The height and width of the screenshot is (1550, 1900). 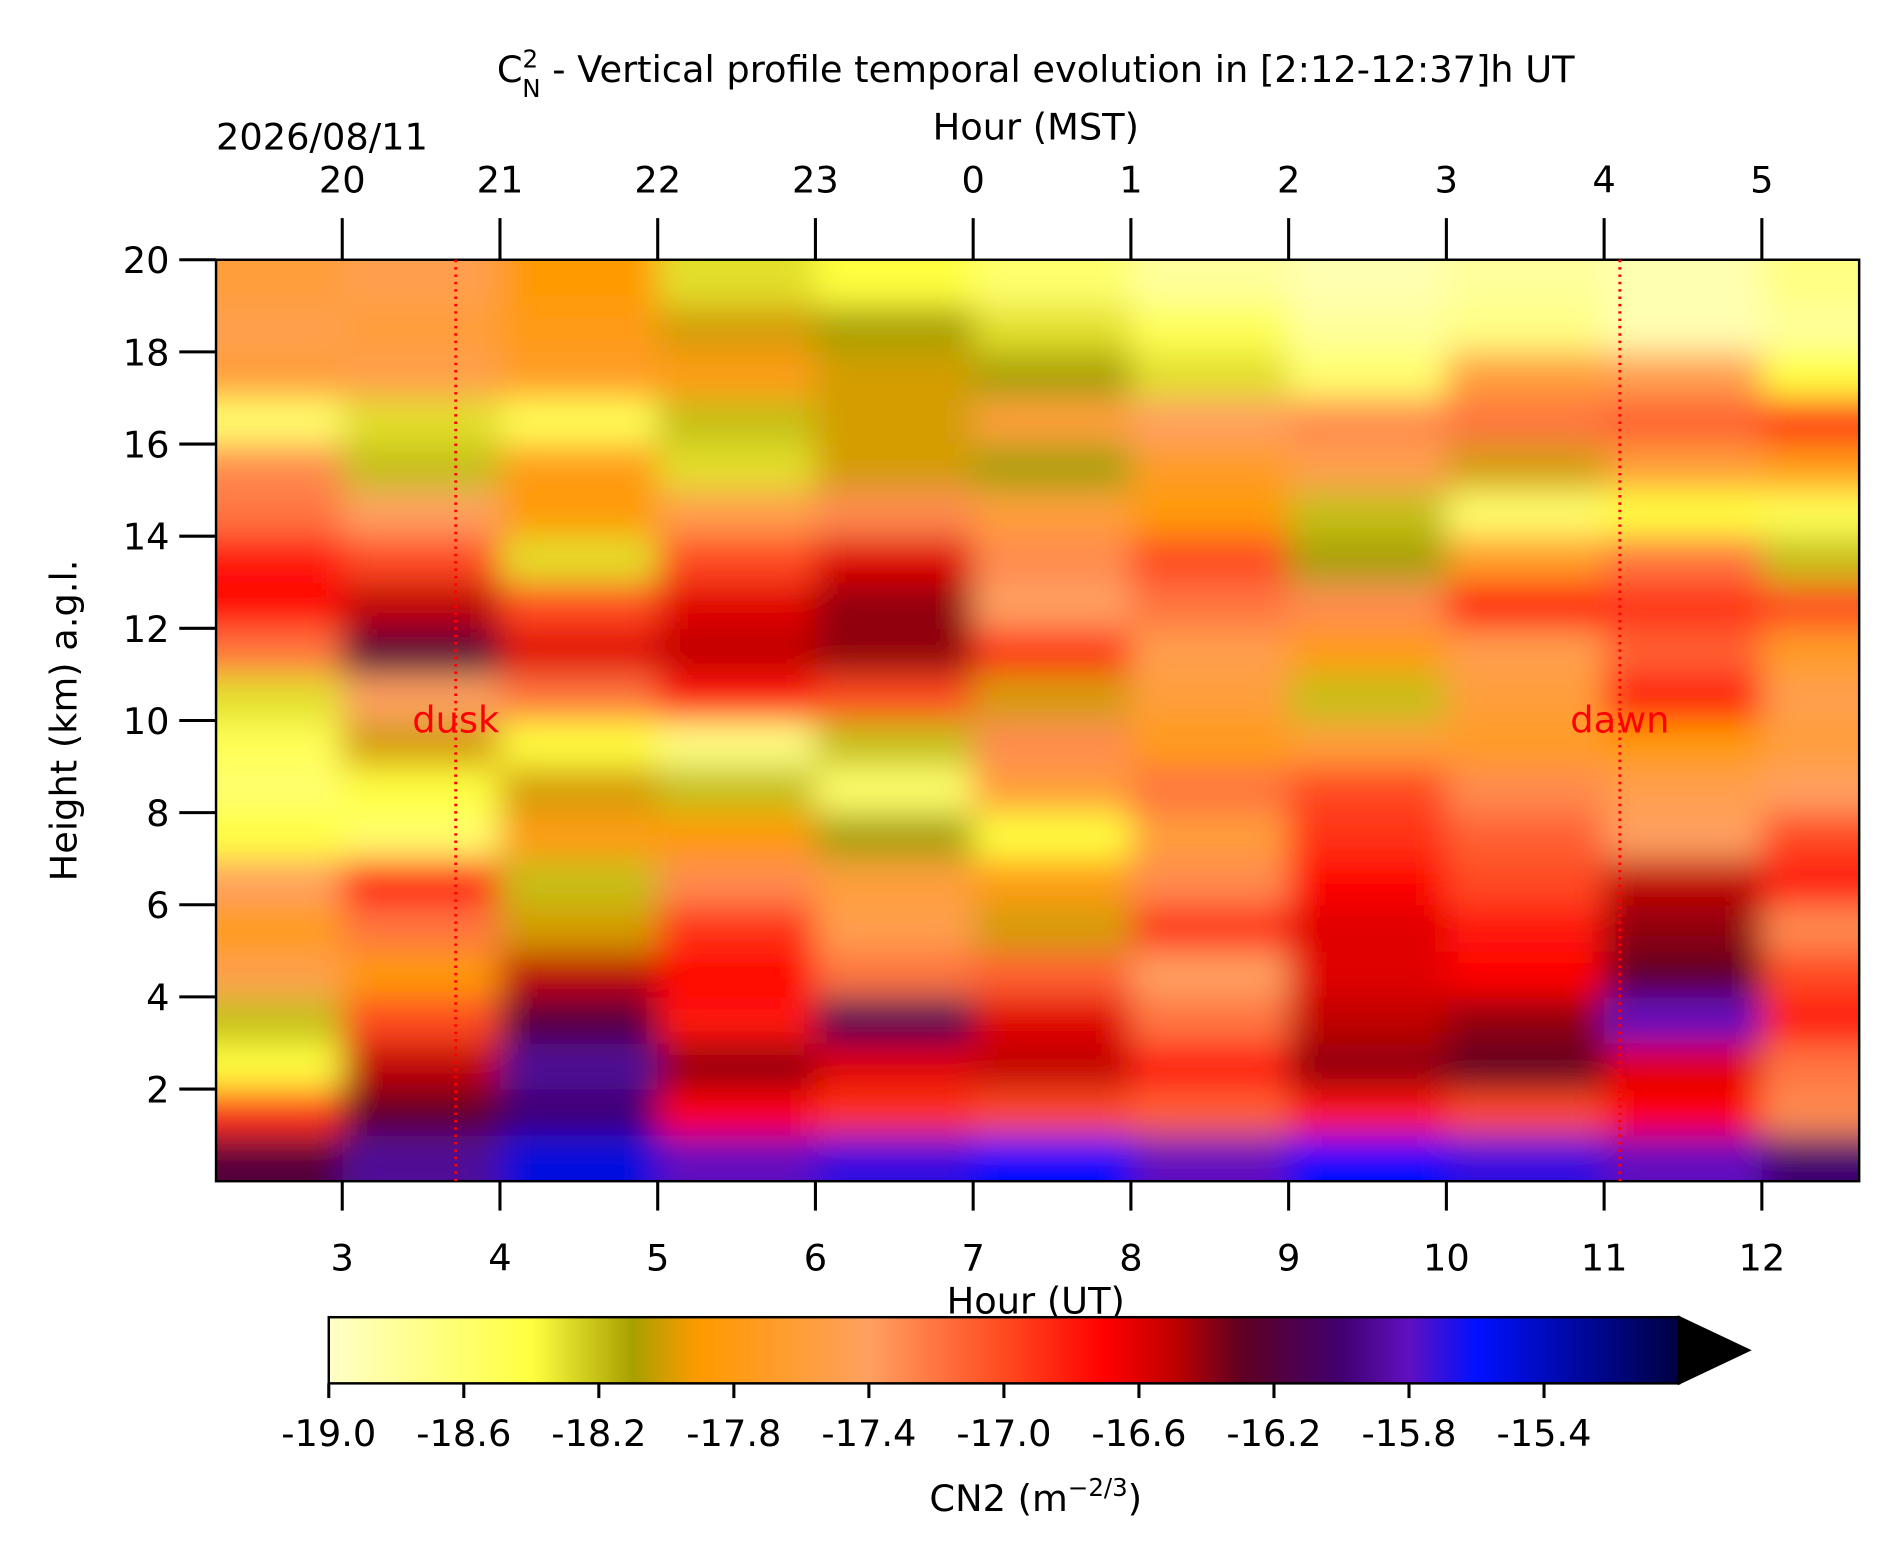 I want to click on x2-tick-label: 3, so click(x=1446, y=179).